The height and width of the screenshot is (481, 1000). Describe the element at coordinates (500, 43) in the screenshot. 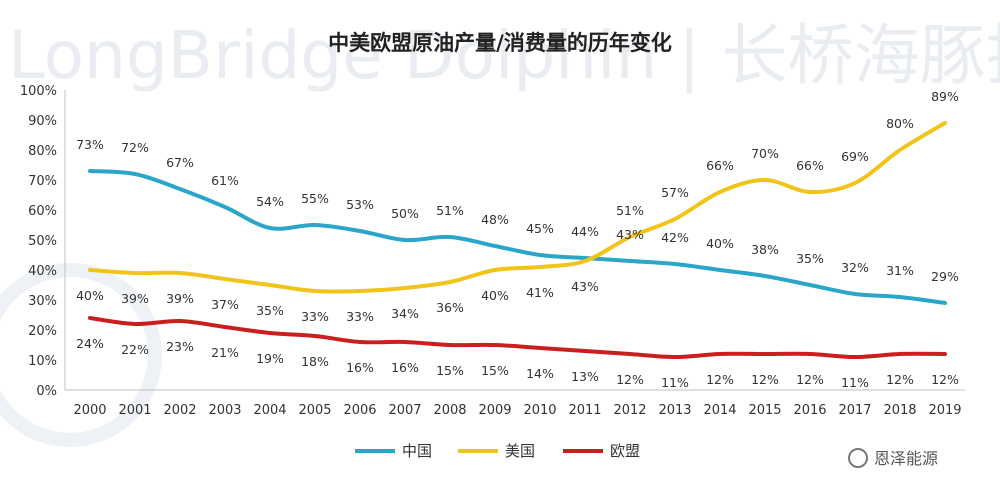

I see `chart-title: 中美欧盟原油产量/消费量的历年变化` at that location.